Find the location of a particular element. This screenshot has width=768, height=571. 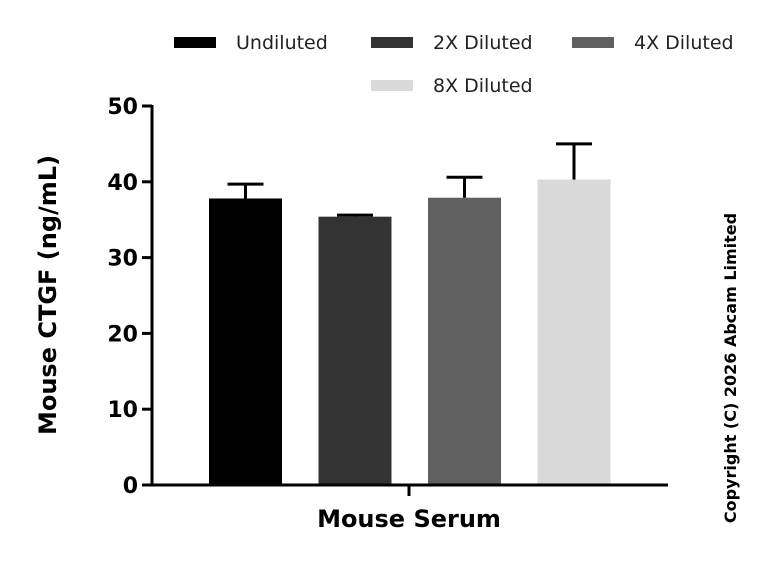

y-tick-label: 50 is located at coordinates (122, 107).